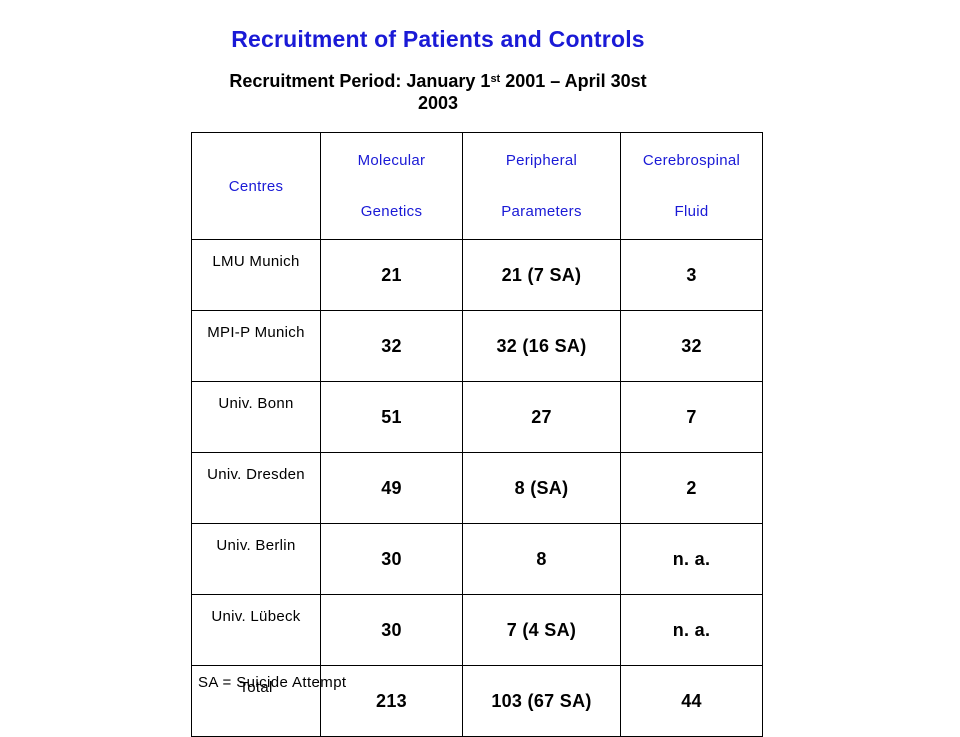  I want to click on header-centres-label: Centres, so click(256, 186).